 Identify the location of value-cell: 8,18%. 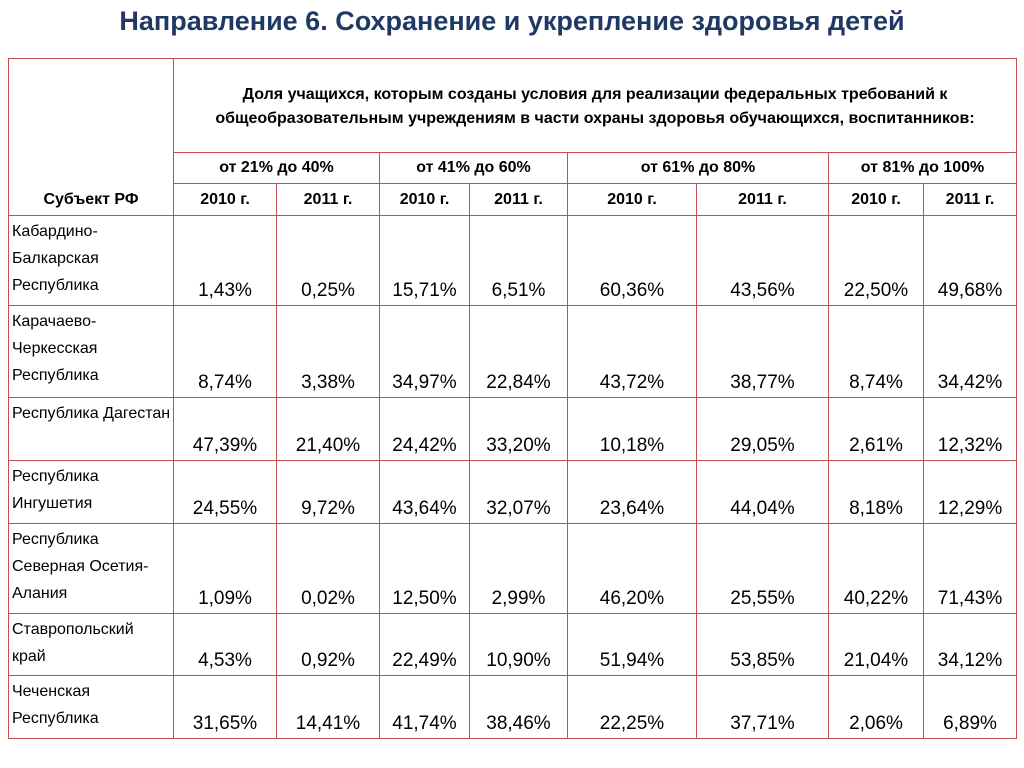
(876, 492).